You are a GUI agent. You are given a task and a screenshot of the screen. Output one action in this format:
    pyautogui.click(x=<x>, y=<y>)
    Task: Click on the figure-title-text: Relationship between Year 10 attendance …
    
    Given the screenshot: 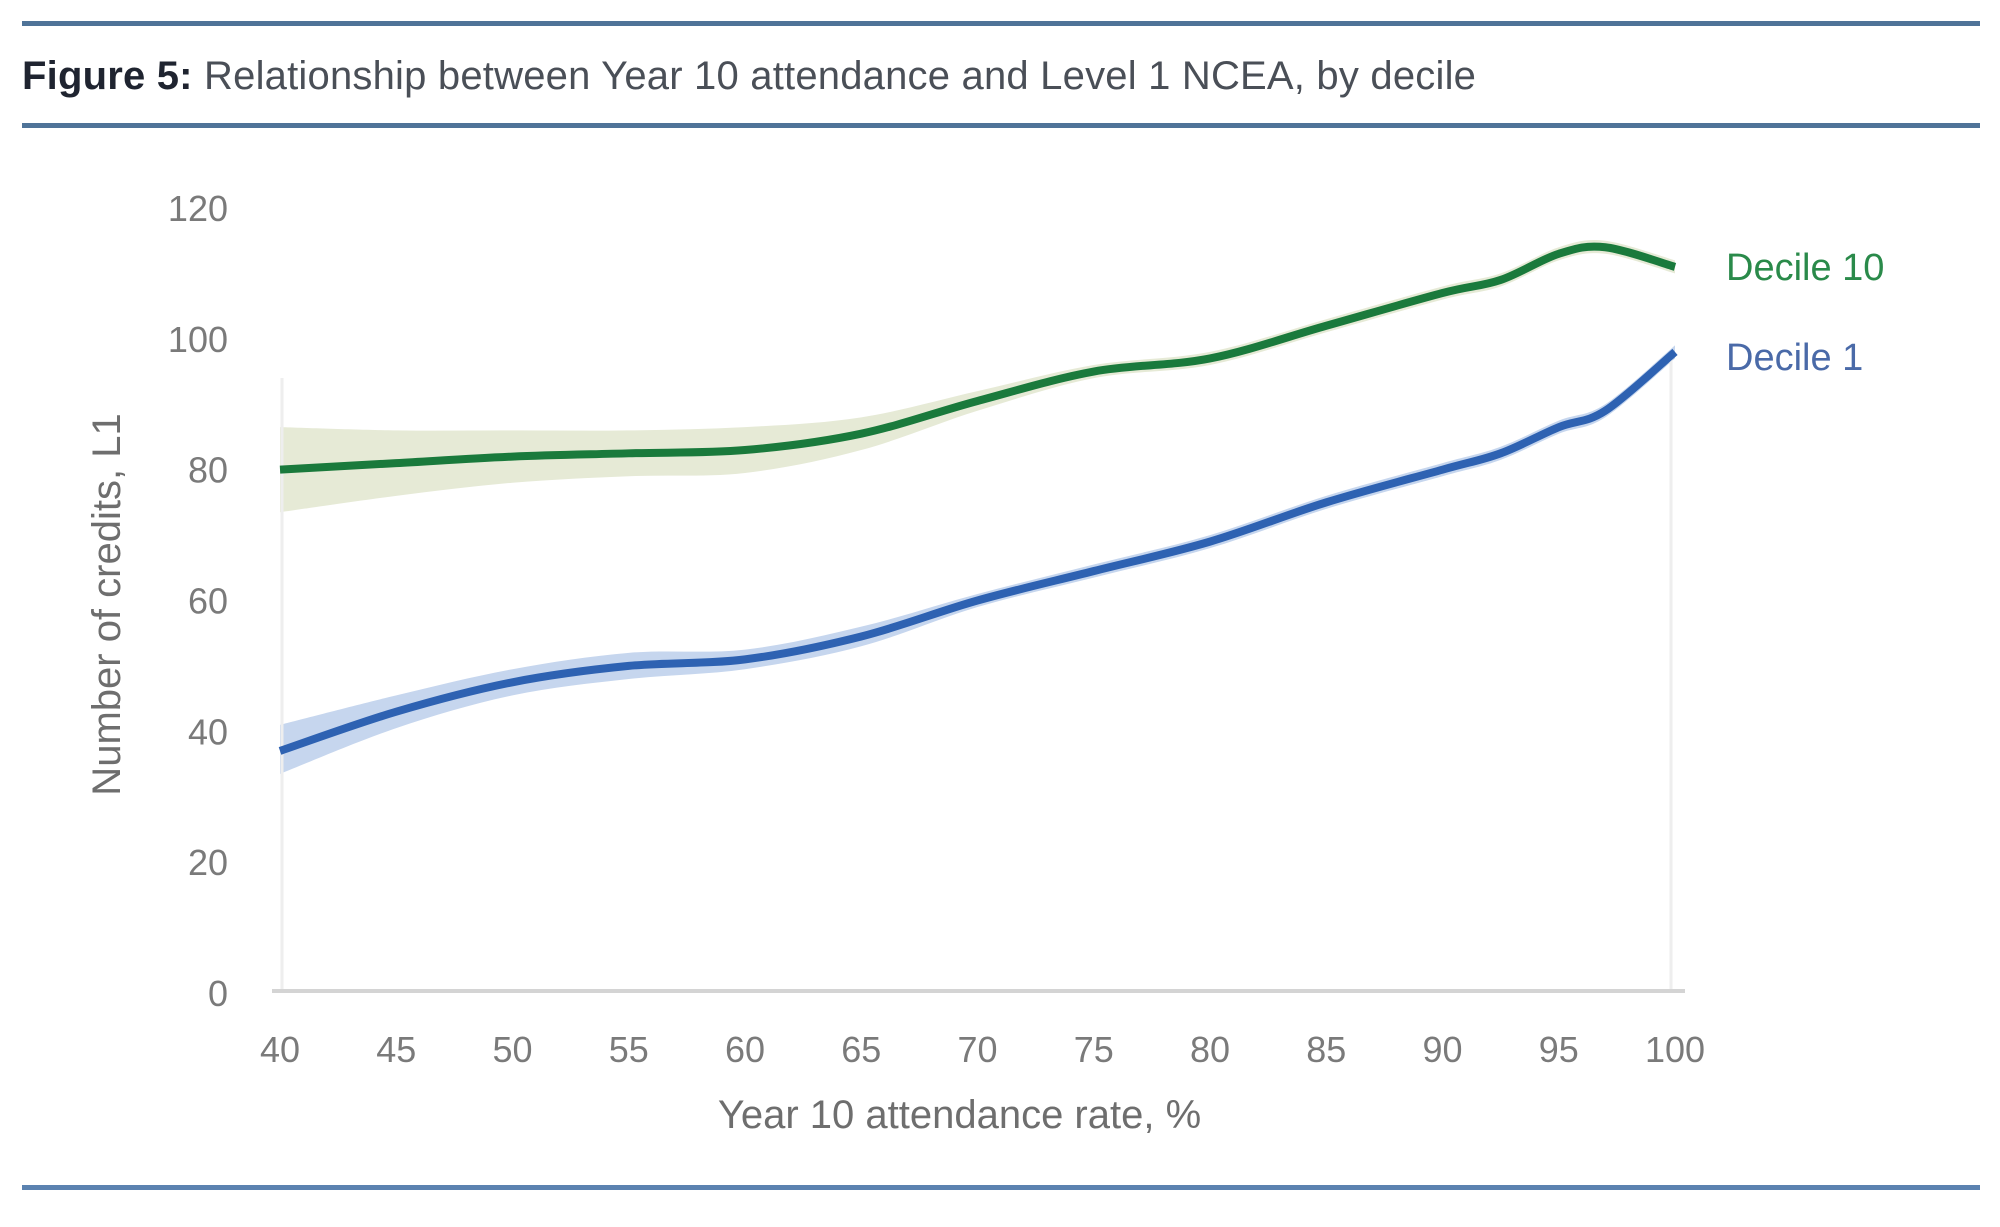 What is the action you would take?
    pyautogui.click(x=840, y=76)
    